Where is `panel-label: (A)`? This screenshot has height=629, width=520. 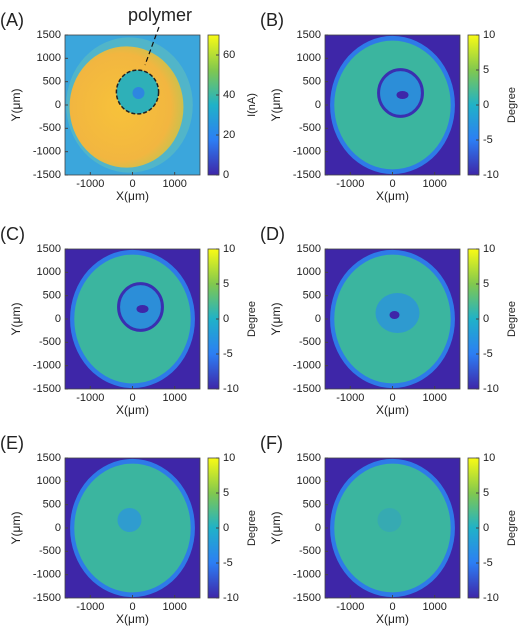
panel-label: (A) is located at coordinates (12, 20).